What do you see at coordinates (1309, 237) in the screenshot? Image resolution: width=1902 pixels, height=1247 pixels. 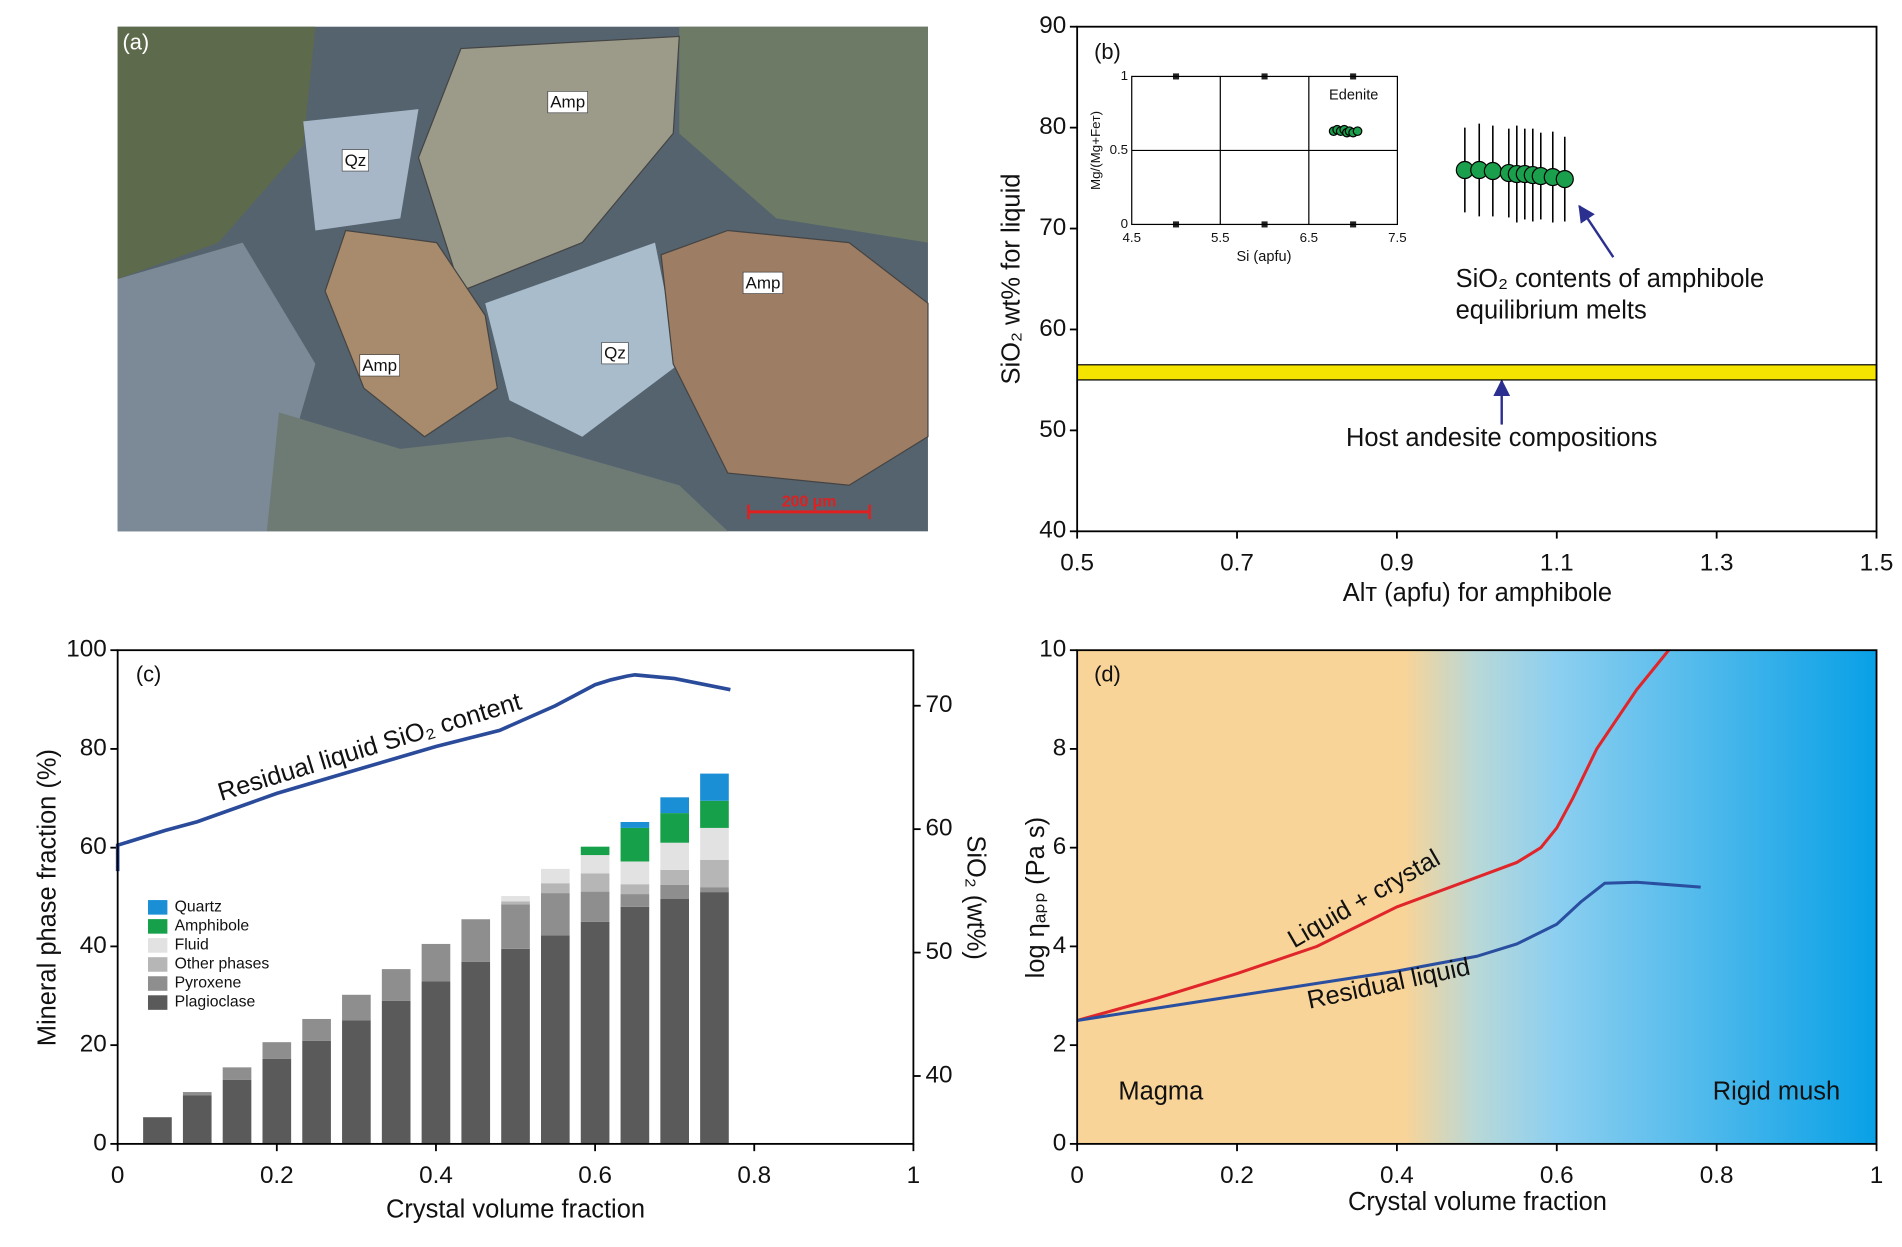 I see `x-tick-label: 6.5` at bounding box center [1309, 237].